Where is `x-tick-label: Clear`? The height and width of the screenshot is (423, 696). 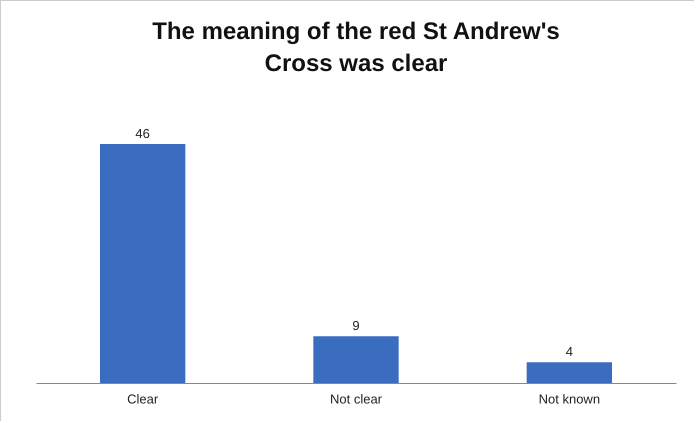 x-tick-label: Clear is located at coordinates (143, 399).